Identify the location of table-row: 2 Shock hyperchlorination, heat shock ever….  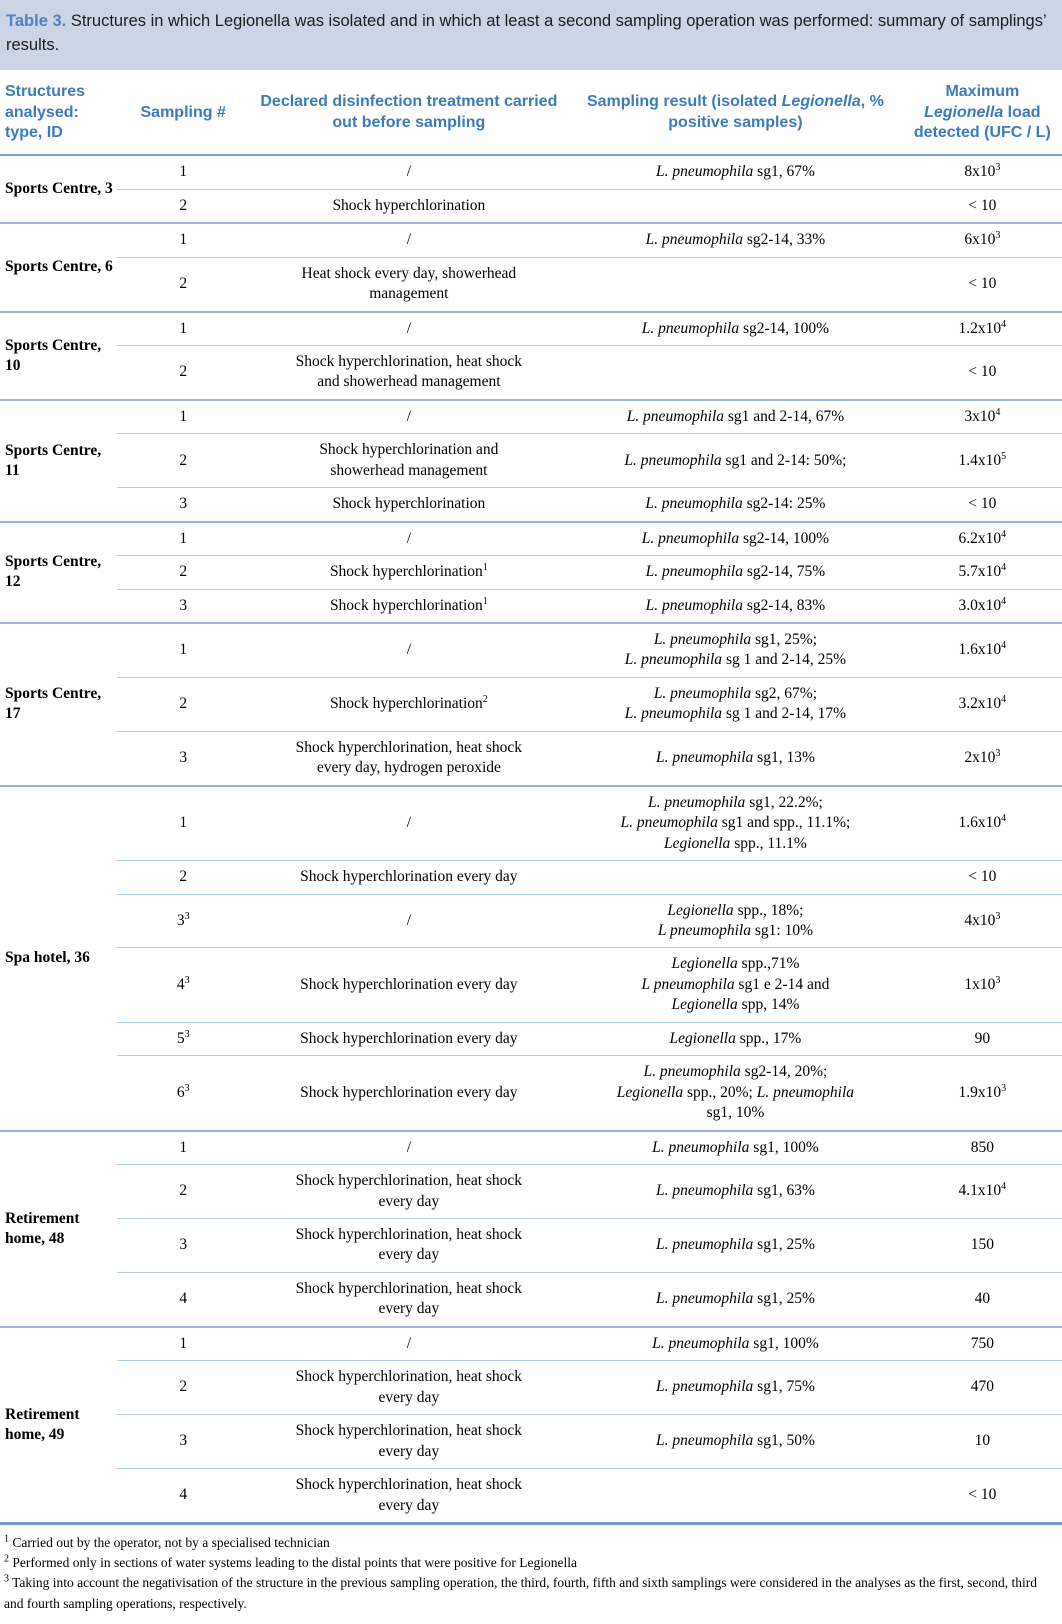
(531, 1191).